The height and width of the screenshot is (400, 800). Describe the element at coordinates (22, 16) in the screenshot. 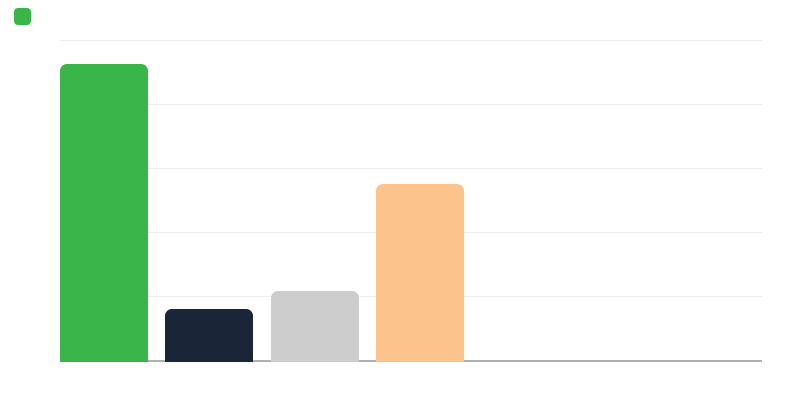

I see `legend-swatch` at that location.